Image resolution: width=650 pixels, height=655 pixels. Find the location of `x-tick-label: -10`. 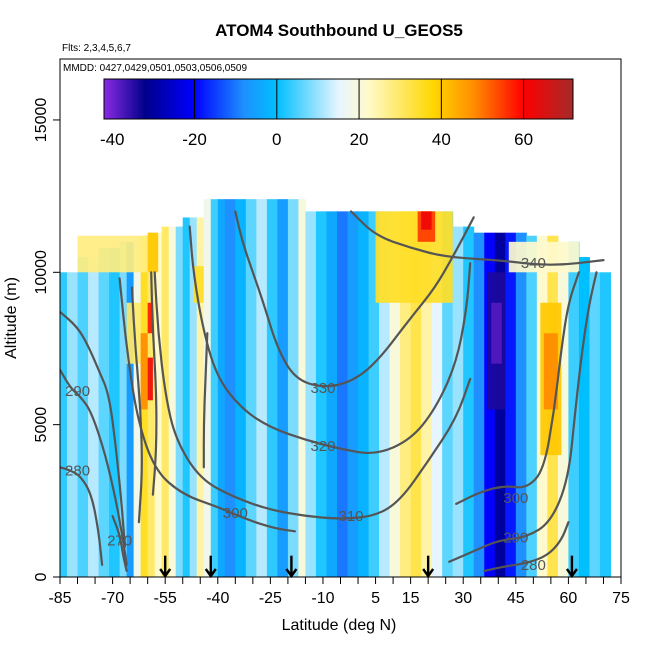

x-tick-label: -10 is located at coordinates (322, 598).